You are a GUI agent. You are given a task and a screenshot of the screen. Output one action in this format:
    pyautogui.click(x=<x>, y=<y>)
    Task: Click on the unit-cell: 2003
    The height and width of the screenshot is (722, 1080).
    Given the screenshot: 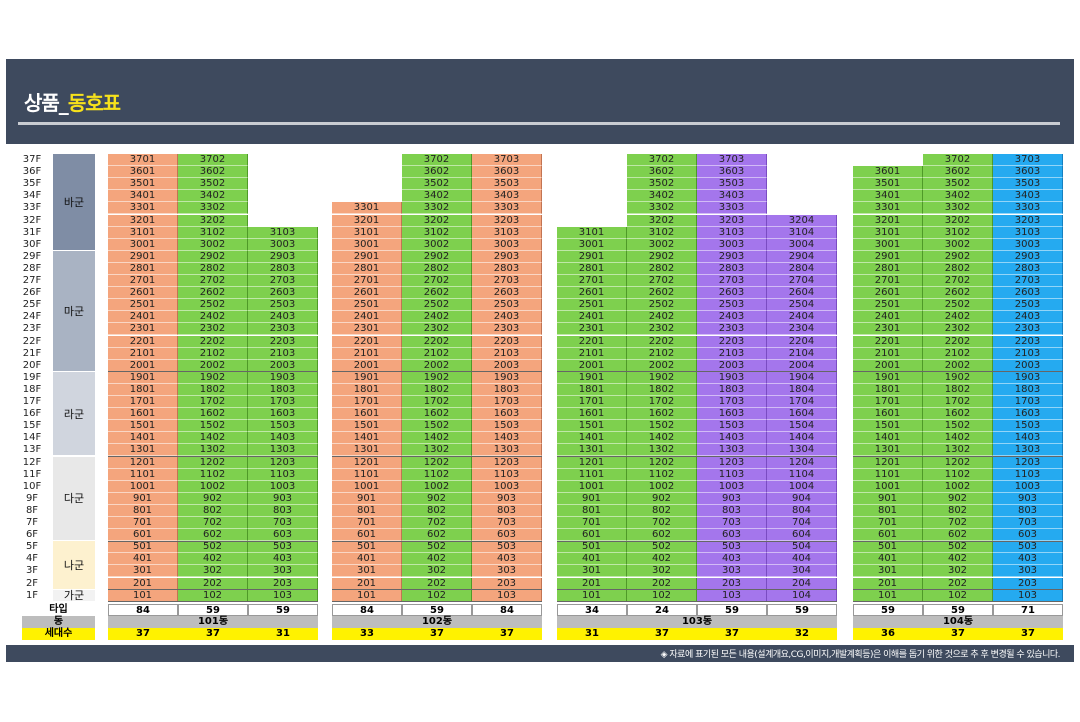 What is the action you would take?
    pyautogui.click(x=283, y=365)
    